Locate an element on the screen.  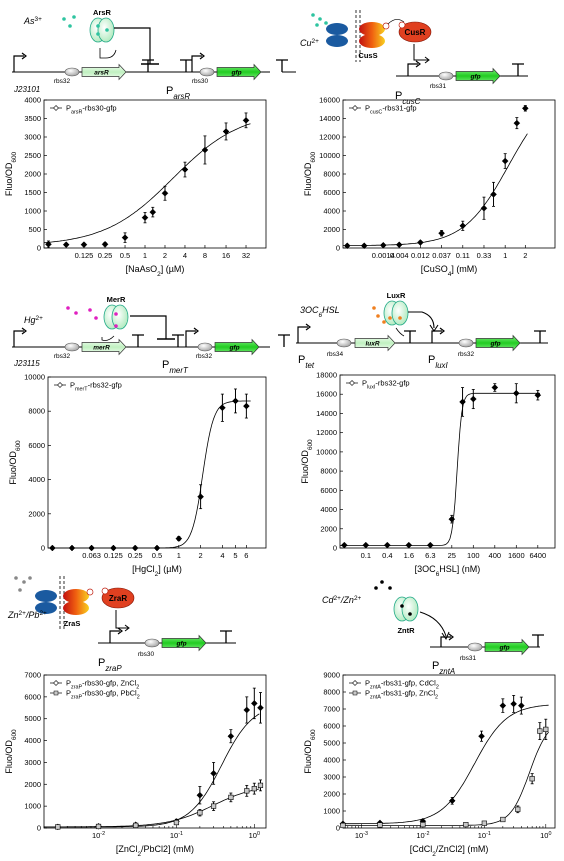
label-part: 4 is located at coordinates (450, 274).